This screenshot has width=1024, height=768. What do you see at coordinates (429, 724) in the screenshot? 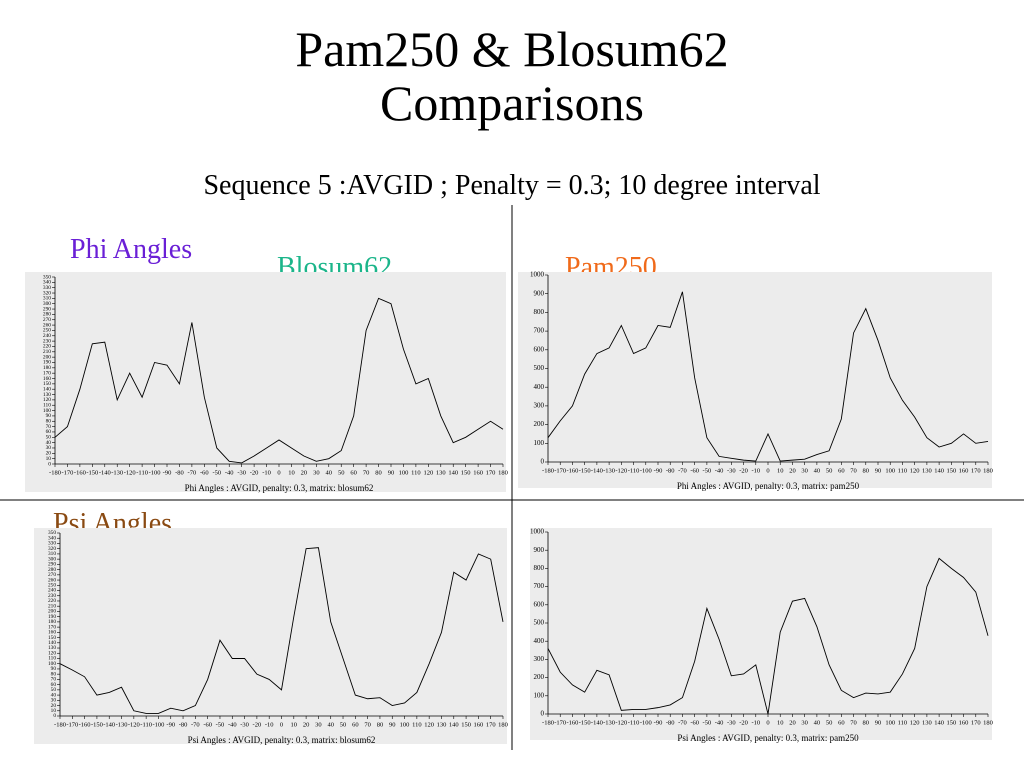
I see `x-tick-label: 120` at bounding box center [429, 724].